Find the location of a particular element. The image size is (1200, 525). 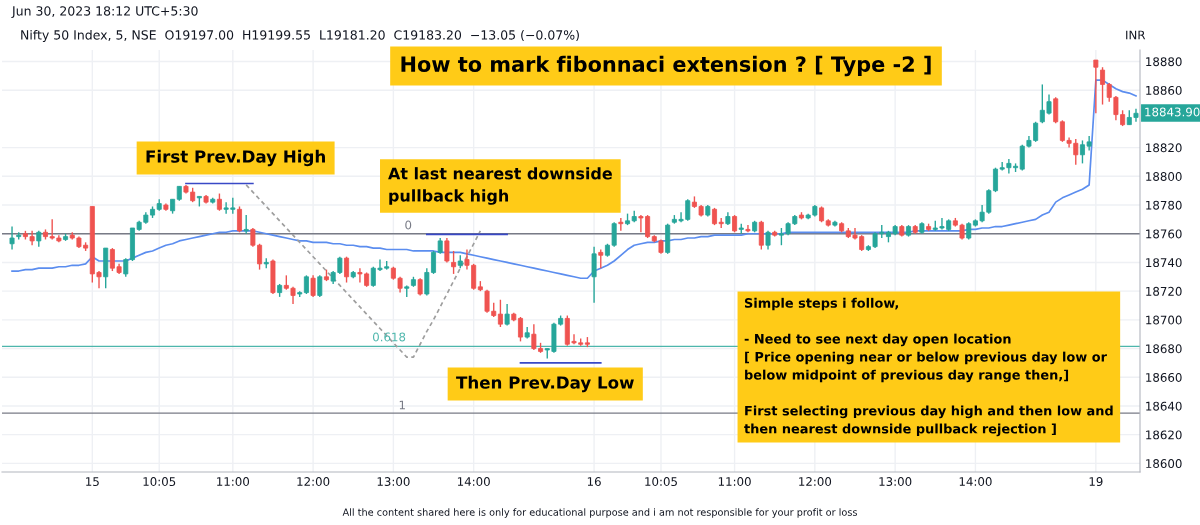

y-tick-label: 18880 is located at coordinates (1164, 62).